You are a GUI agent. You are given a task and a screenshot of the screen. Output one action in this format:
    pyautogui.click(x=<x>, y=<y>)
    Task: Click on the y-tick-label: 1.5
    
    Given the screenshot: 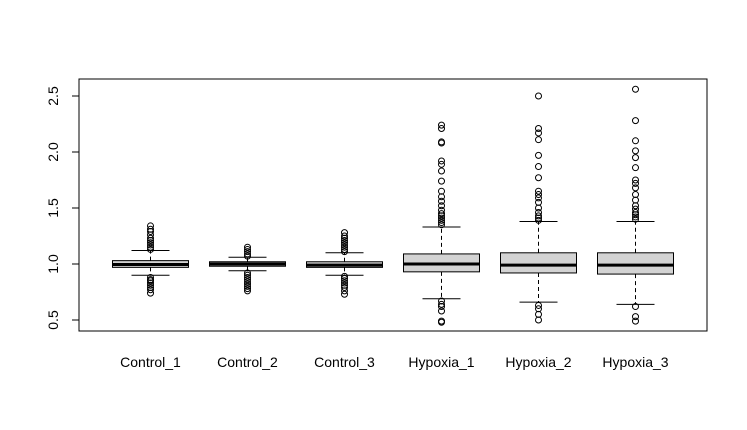 What is the action you would take?
    pyautogui.click(x=53, y=208)
    